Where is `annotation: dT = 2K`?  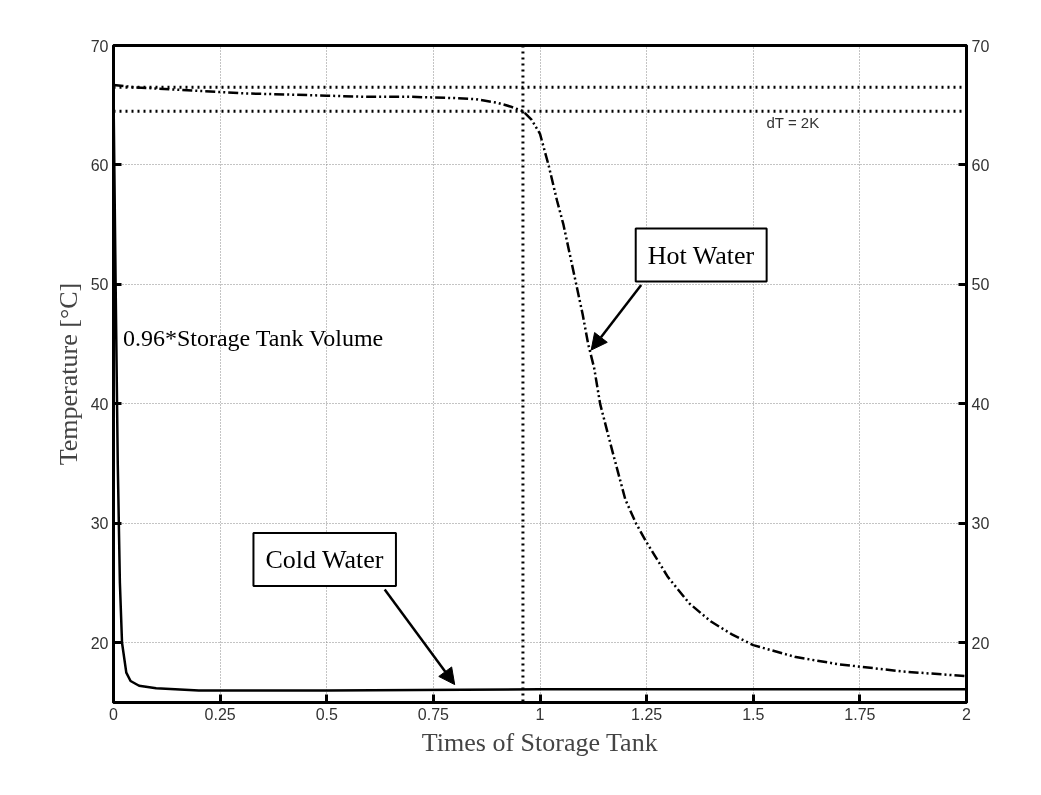 annotation: dT = 2K is located at coordinates (793, 122).